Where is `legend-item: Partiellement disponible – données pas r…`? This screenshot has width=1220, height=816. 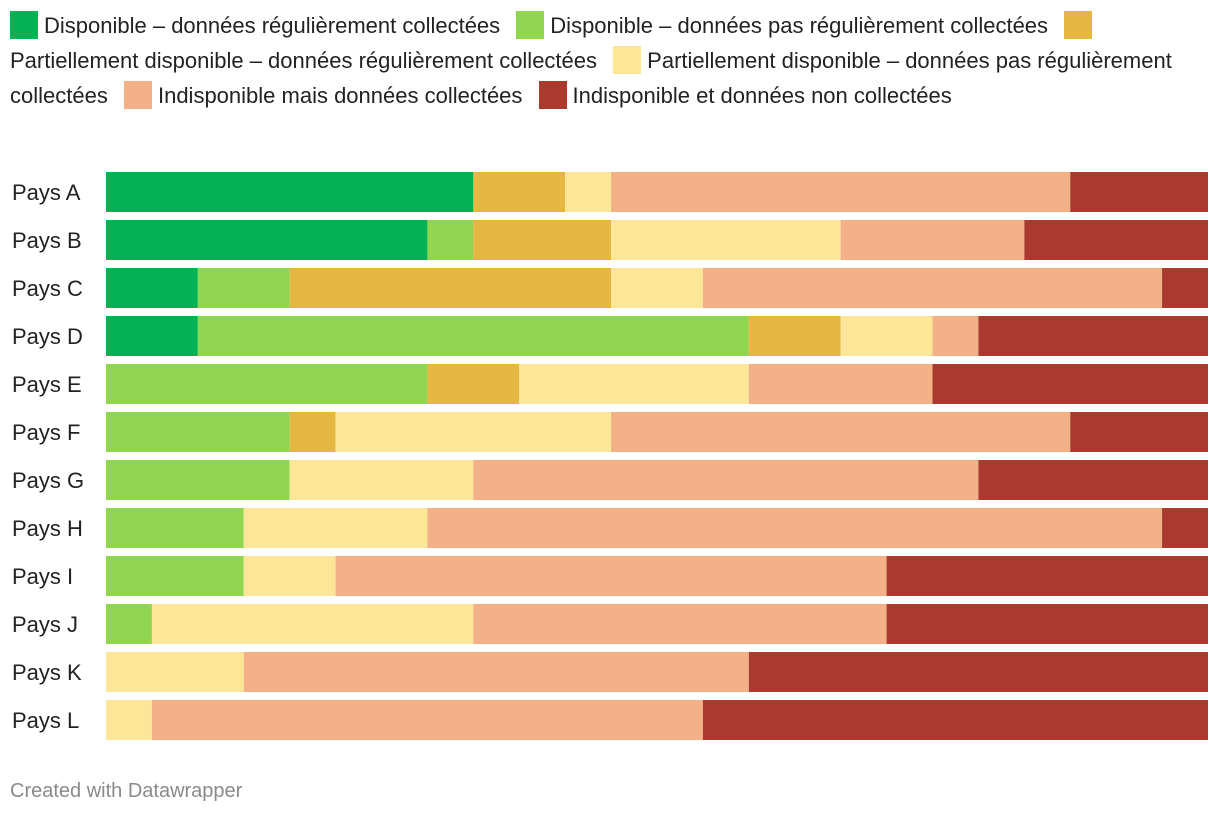 legend-item: Partiellement disponible – données pas r… is located at coordinates (591, 77).